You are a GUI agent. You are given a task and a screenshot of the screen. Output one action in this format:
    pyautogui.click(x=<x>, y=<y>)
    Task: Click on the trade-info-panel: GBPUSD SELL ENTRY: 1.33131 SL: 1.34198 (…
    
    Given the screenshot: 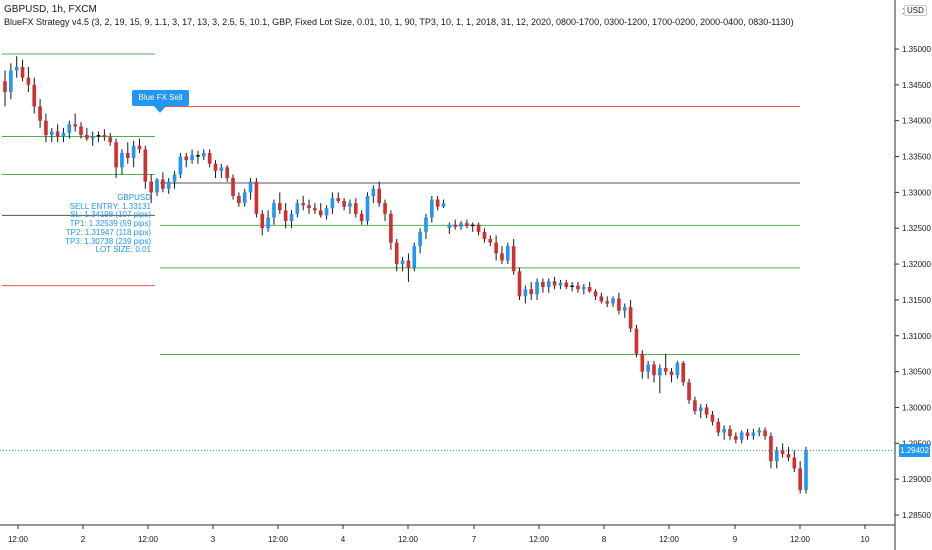 What is the action you would take?
    pyautogui.click(x=75, y=224)
    